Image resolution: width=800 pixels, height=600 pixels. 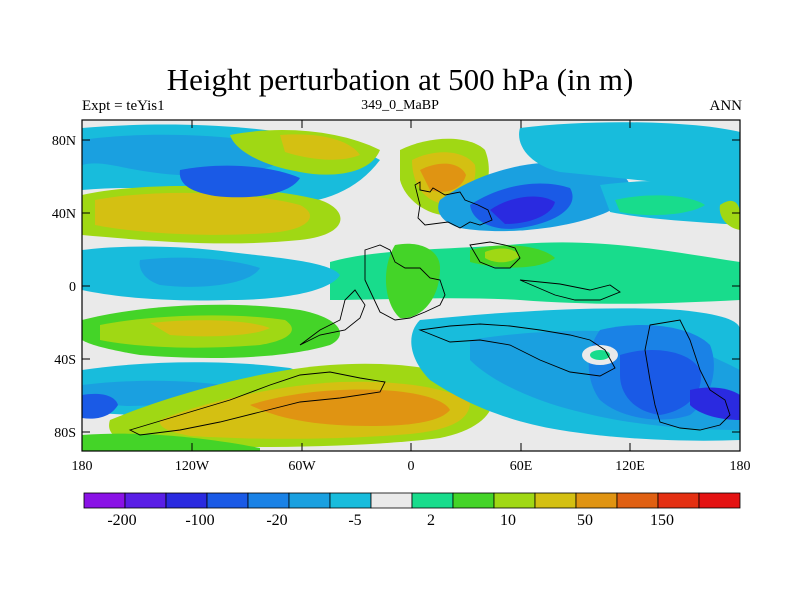 What do you see at coordinates (411, 466) in the screenshot?
I see `lon-label-0: 0` at bounding box center [411, 466].